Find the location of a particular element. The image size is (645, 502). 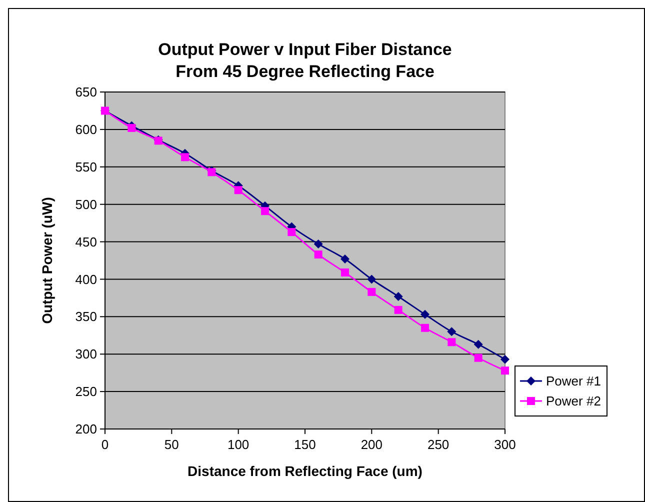

x-tick-label: 200 is located at coordinates (371, 444).